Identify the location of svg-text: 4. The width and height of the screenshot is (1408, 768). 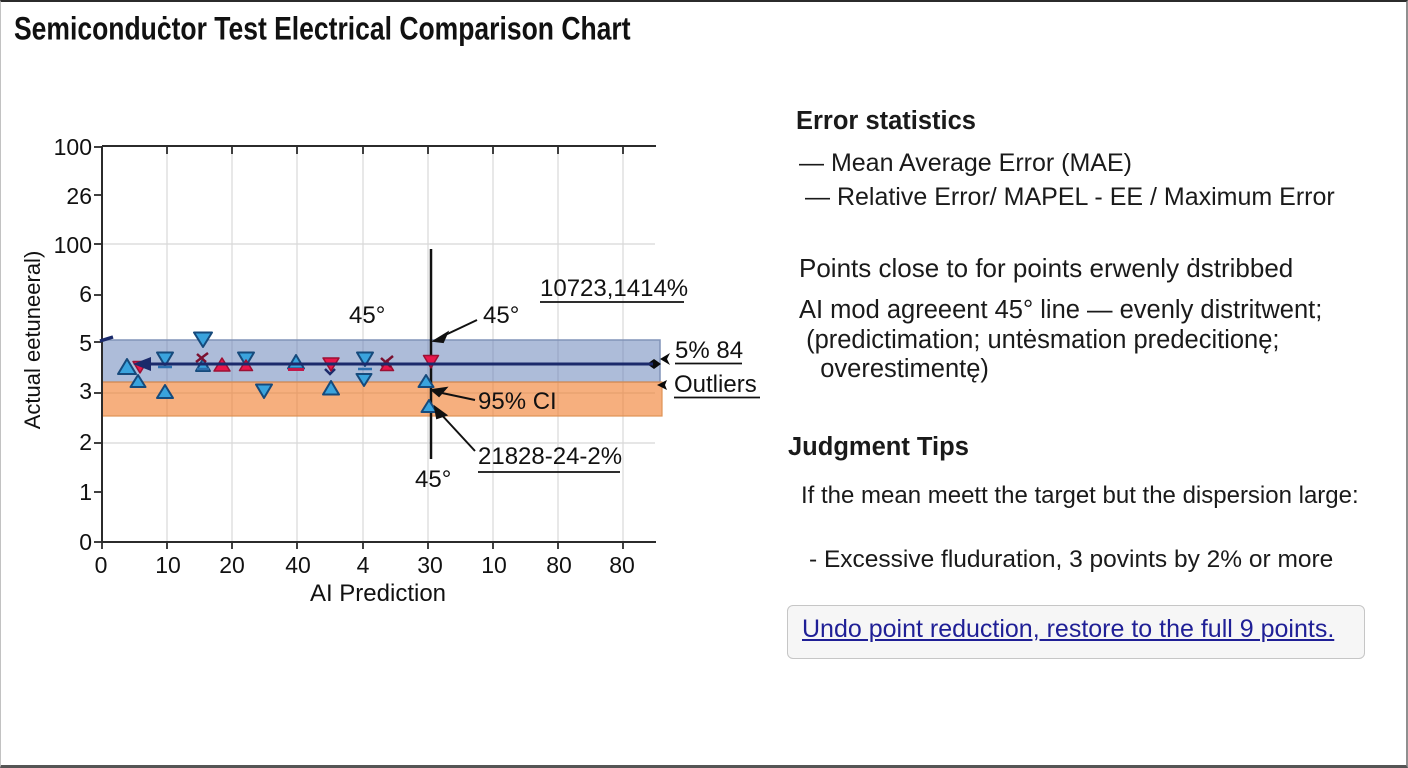
(363, 565).